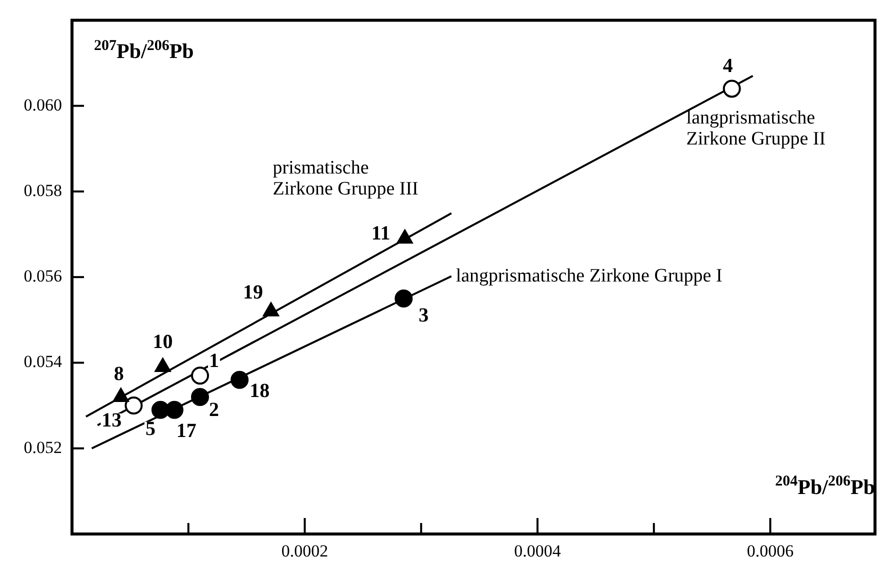  Describe the element at coordinates (43, 104) in the screenshot. I see `y-tick-label: 0.060` at that location.